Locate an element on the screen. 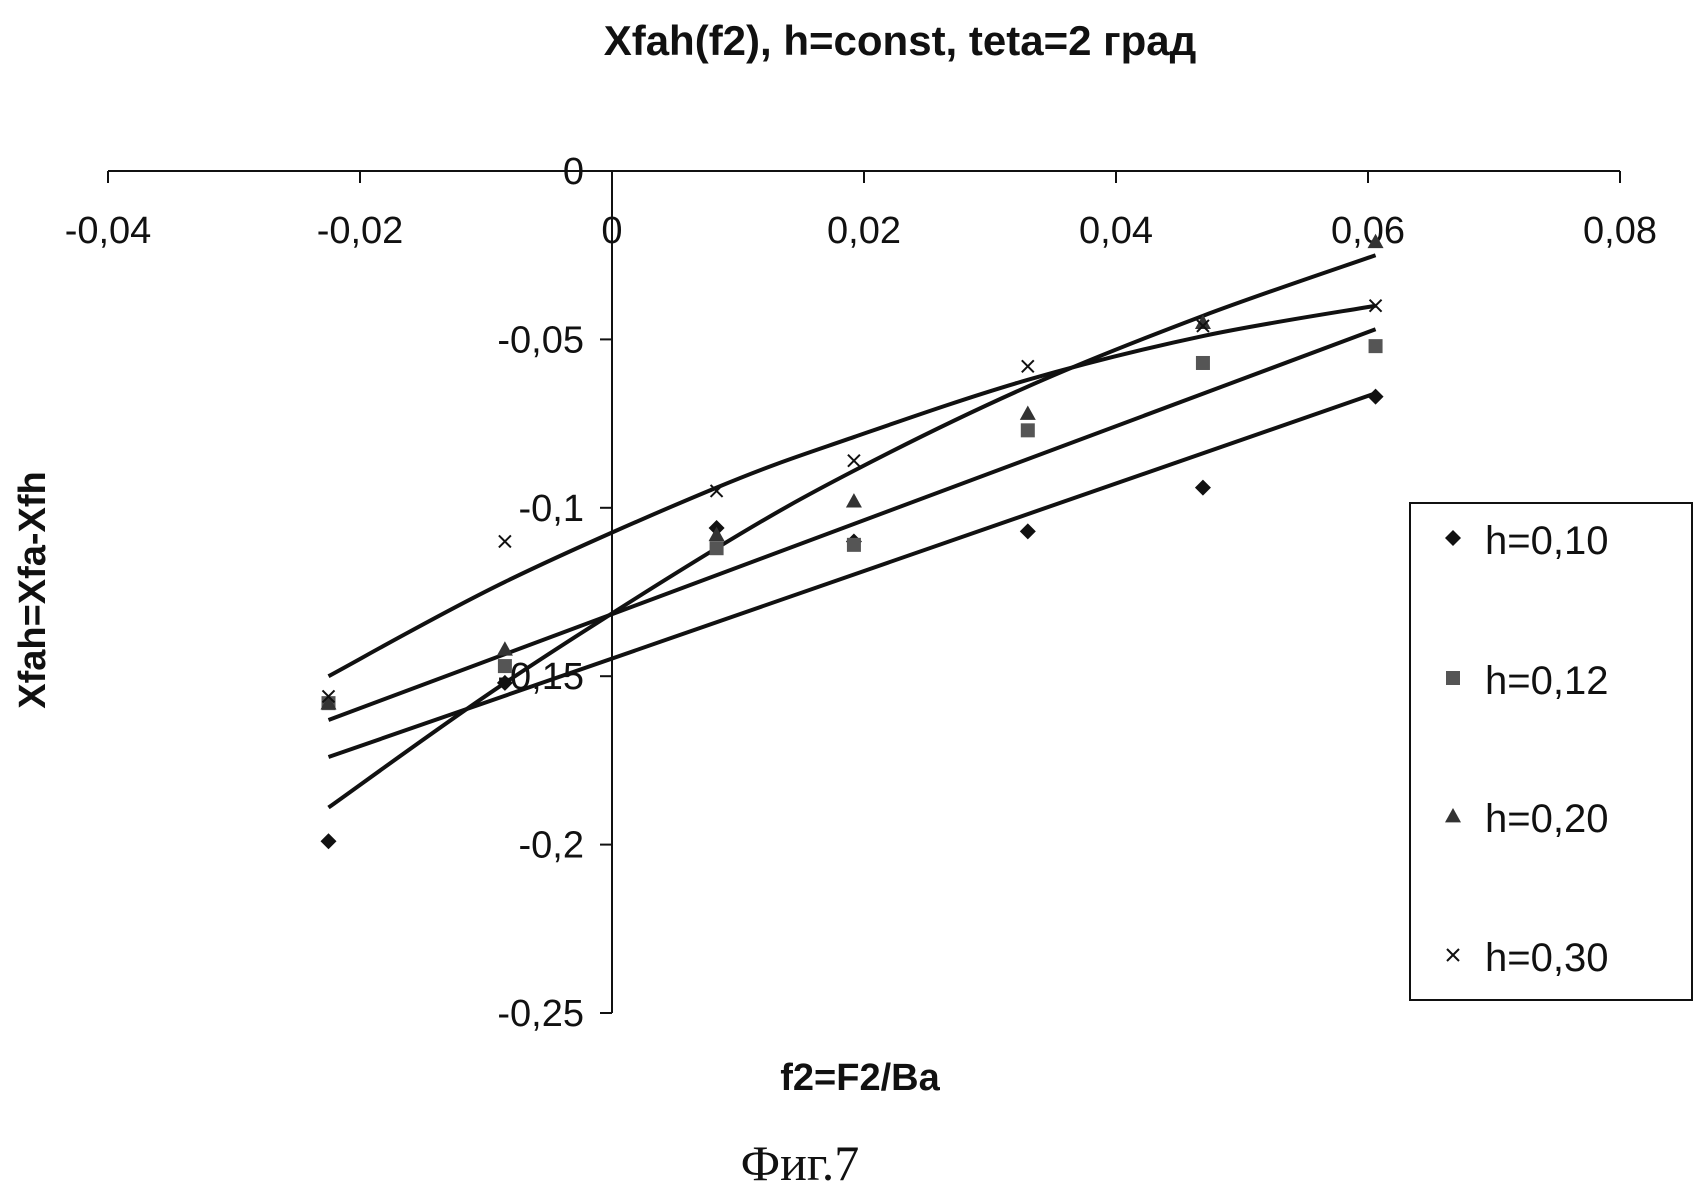 This screenshot has height=1196, width=1699. legend-label-2: h=0,12 is located at coordinates (1546, 681).